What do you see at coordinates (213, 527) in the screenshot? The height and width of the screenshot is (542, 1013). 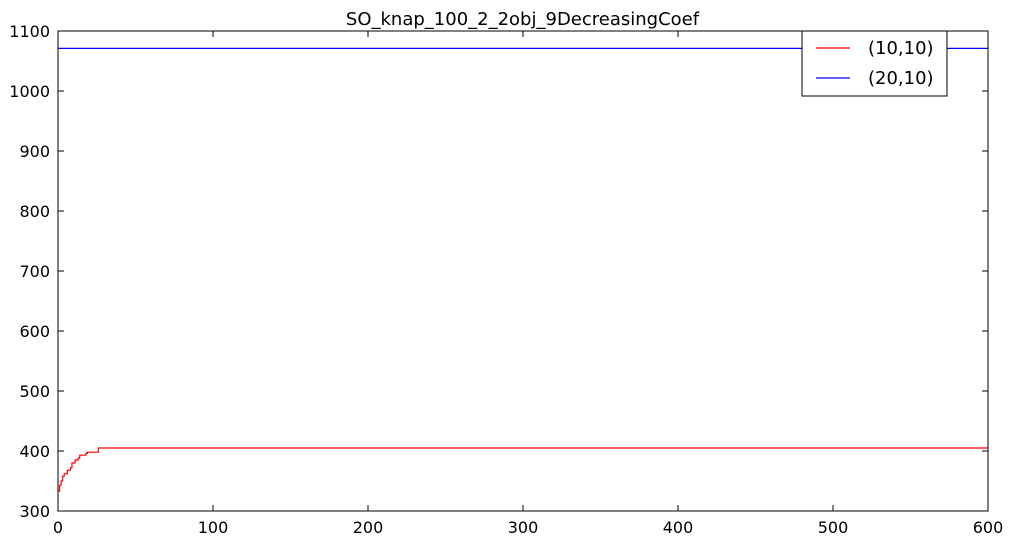 I see `x-tick-label: 100` at bounding box center [213, 527].